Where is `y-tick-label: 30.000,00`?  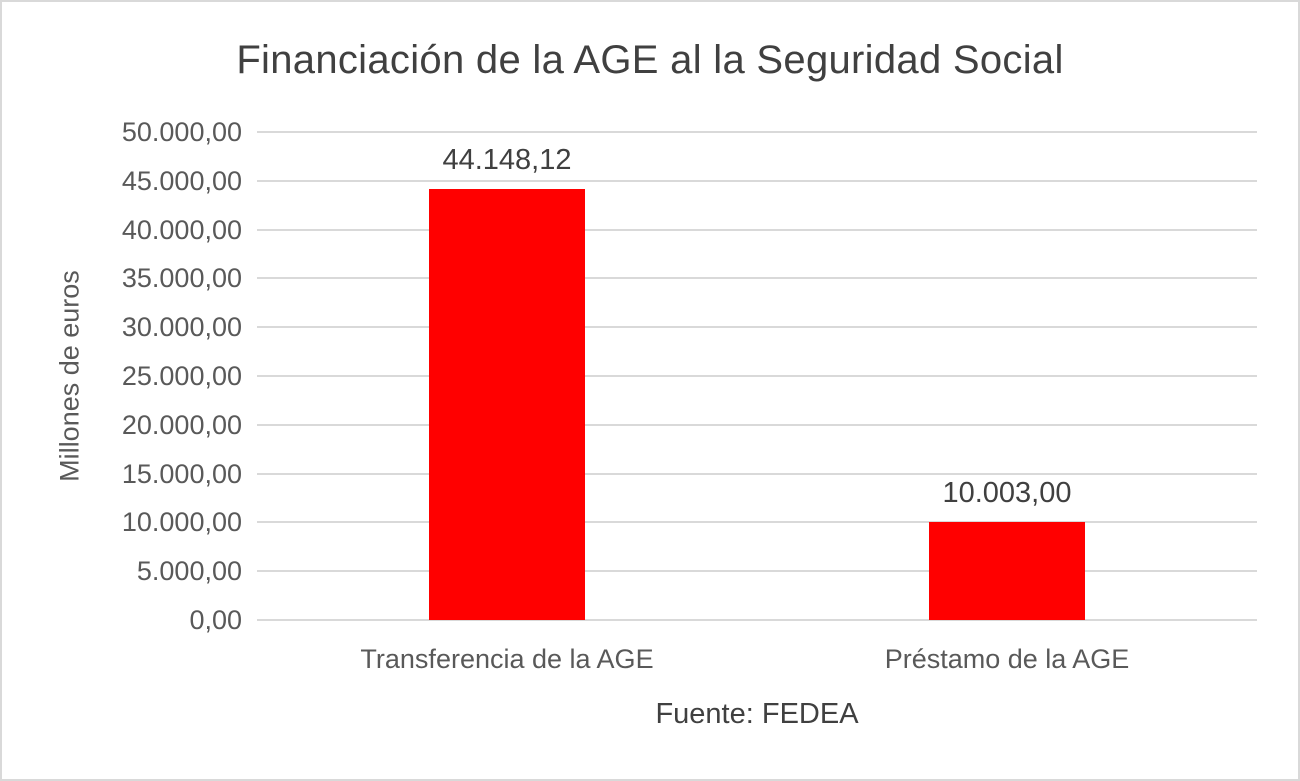 y-tick-label: 30.000,00 is located at coordinates (181, 327).